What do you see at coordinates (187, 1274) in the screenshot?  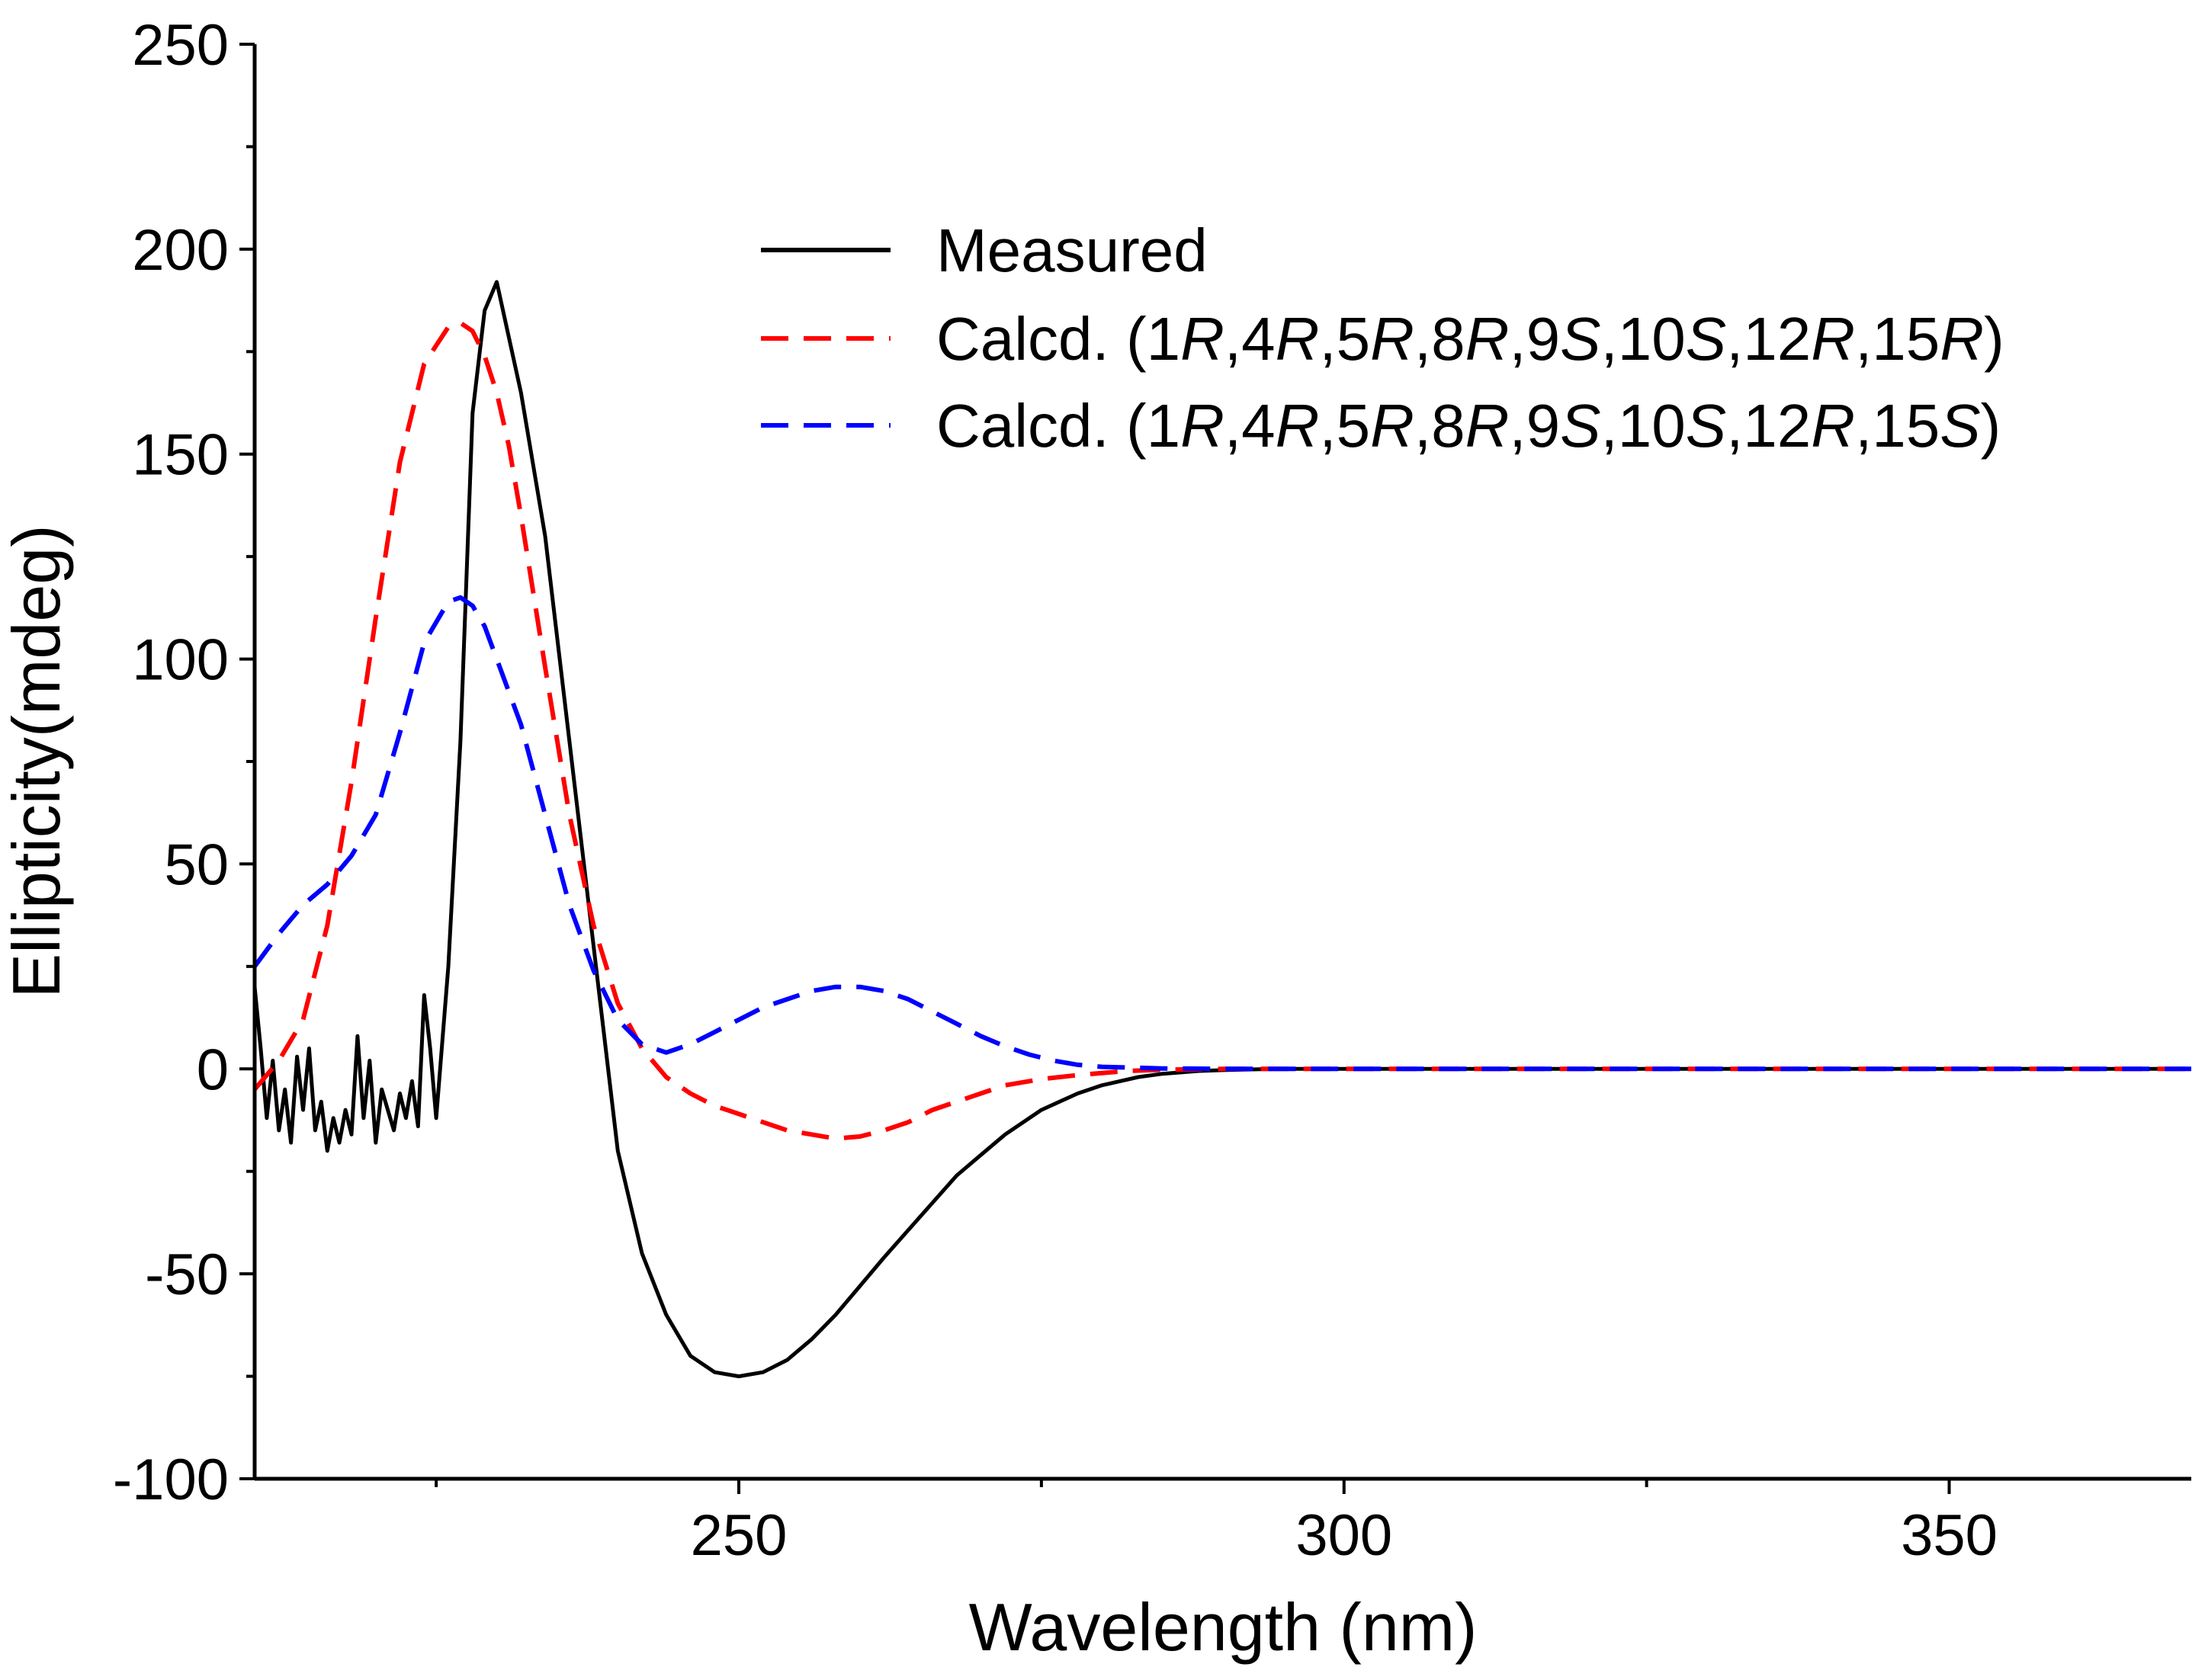 I see `y-tick-label: -50` at bounding box center [187, 1274].